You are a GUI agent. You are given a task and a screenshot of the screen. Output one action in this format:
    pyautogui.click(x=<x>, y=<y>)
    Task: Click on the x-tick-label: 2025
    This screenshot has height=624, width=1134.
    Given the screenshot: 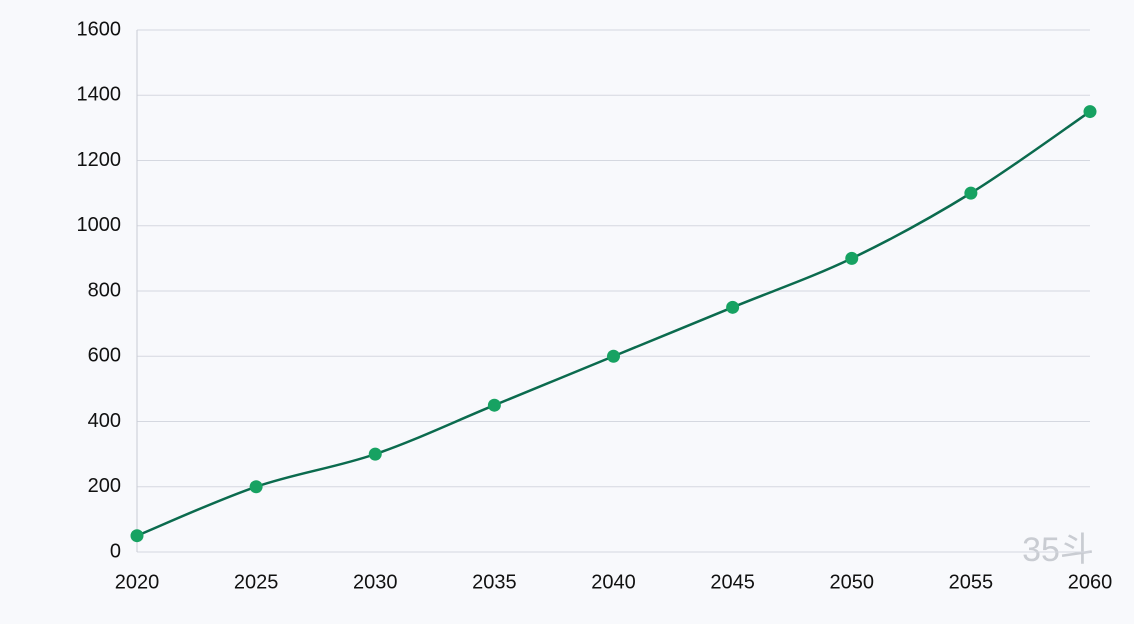 What is the action you would take?
    pyautogui.click(x=256, y=582)
    